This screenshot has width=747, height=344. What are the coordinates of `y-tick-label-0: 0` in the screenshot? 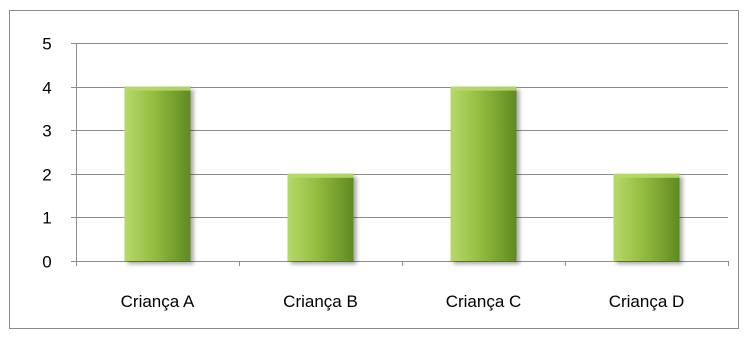 It's located at (46, 262).